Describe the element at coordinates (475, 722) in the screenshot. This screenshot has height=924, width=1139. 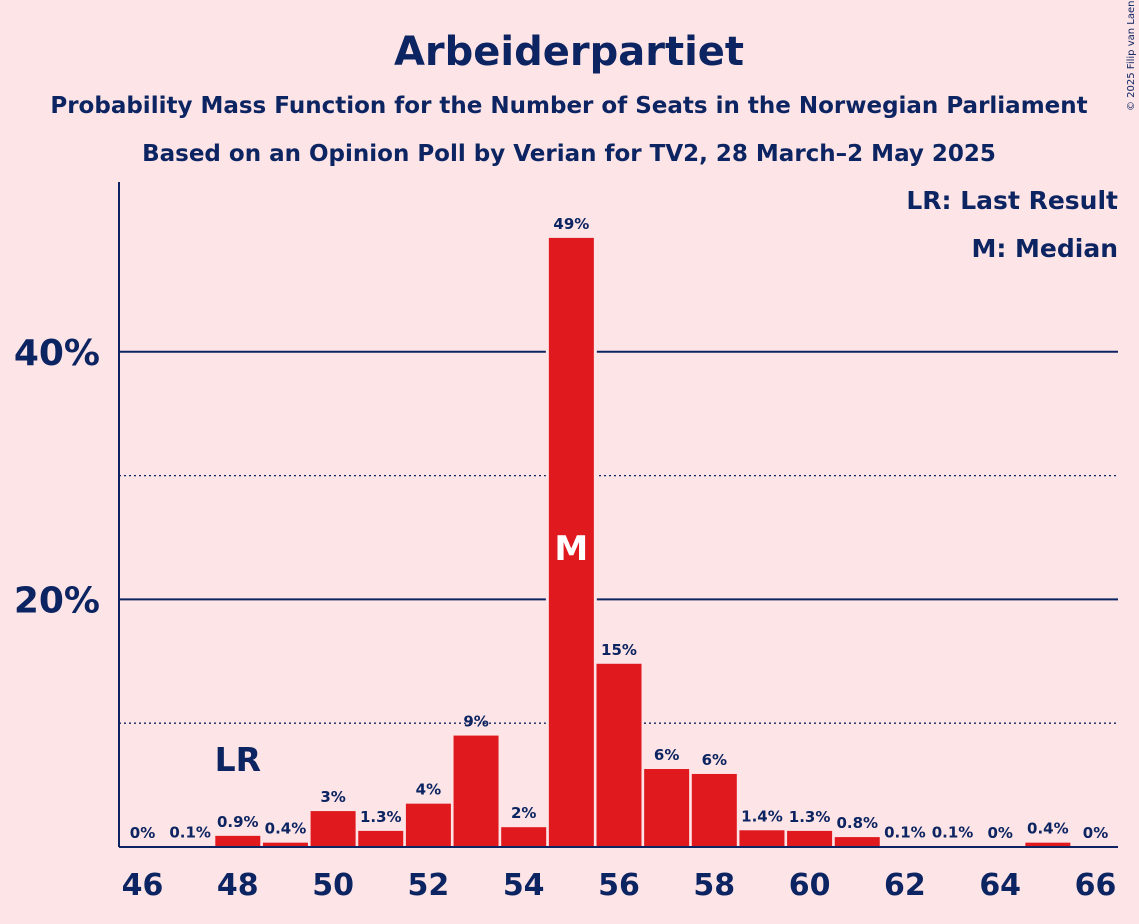
I see `data-label-53: 9%` at that location.